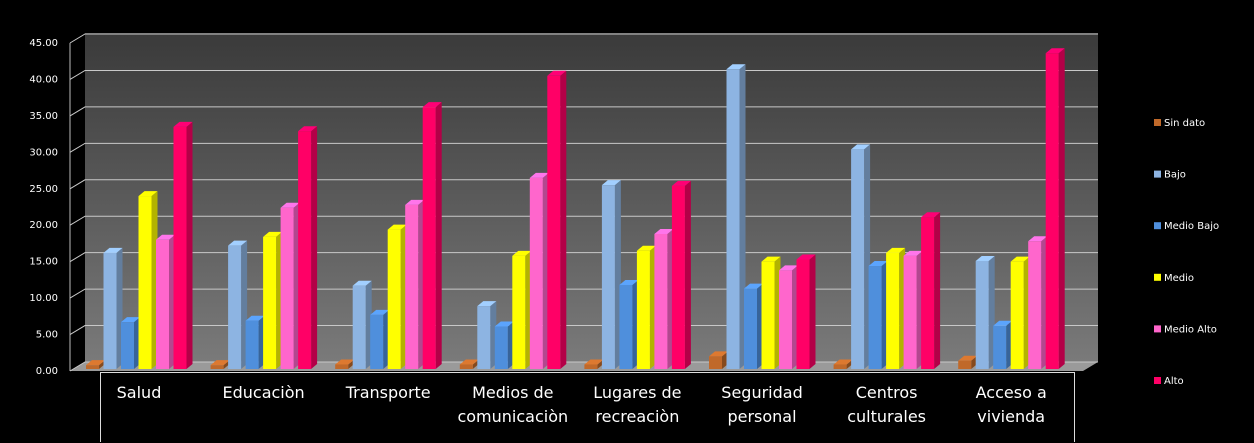 The width and height of the screenshot is (1254, 443). Describe the element at coordinates (43, 225) in the screenshot. I see `y-tick-label: 20.00` at that location.